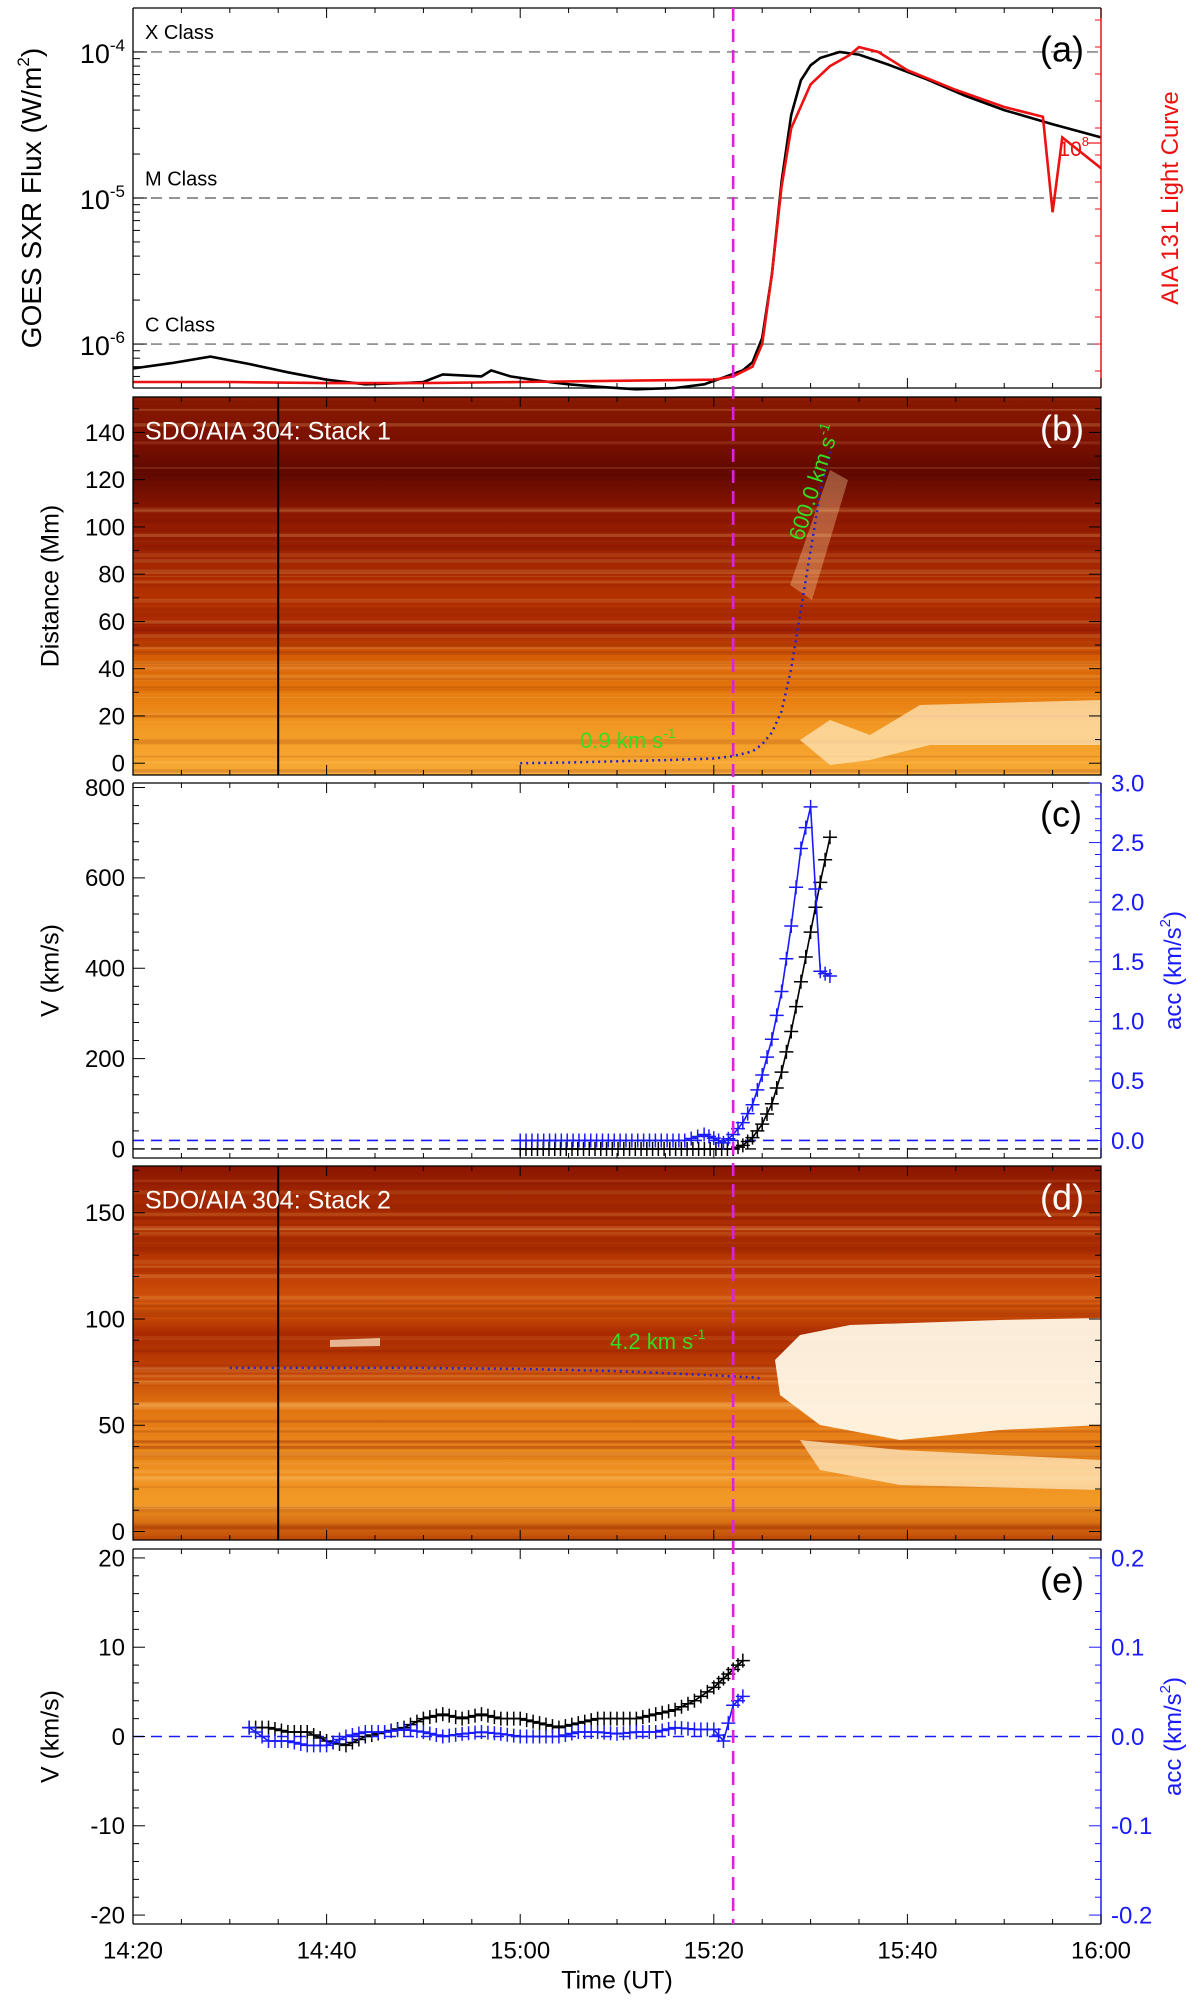  What do you see at coordinates (1131, 1915) in the screenshot?
I see `y2-tick-label: -0.2` at bounding box center [1131, 1915].